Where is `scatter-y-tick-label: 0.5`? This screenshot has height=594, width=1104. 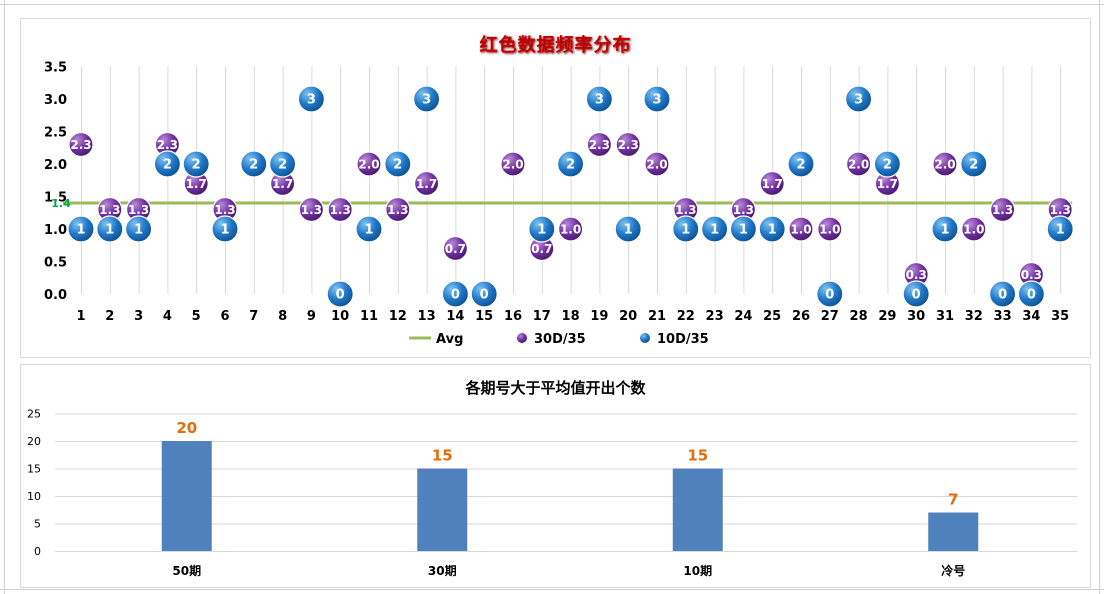
scatter-y-tick-label: 0.5 is located at coordinates (55, 263).